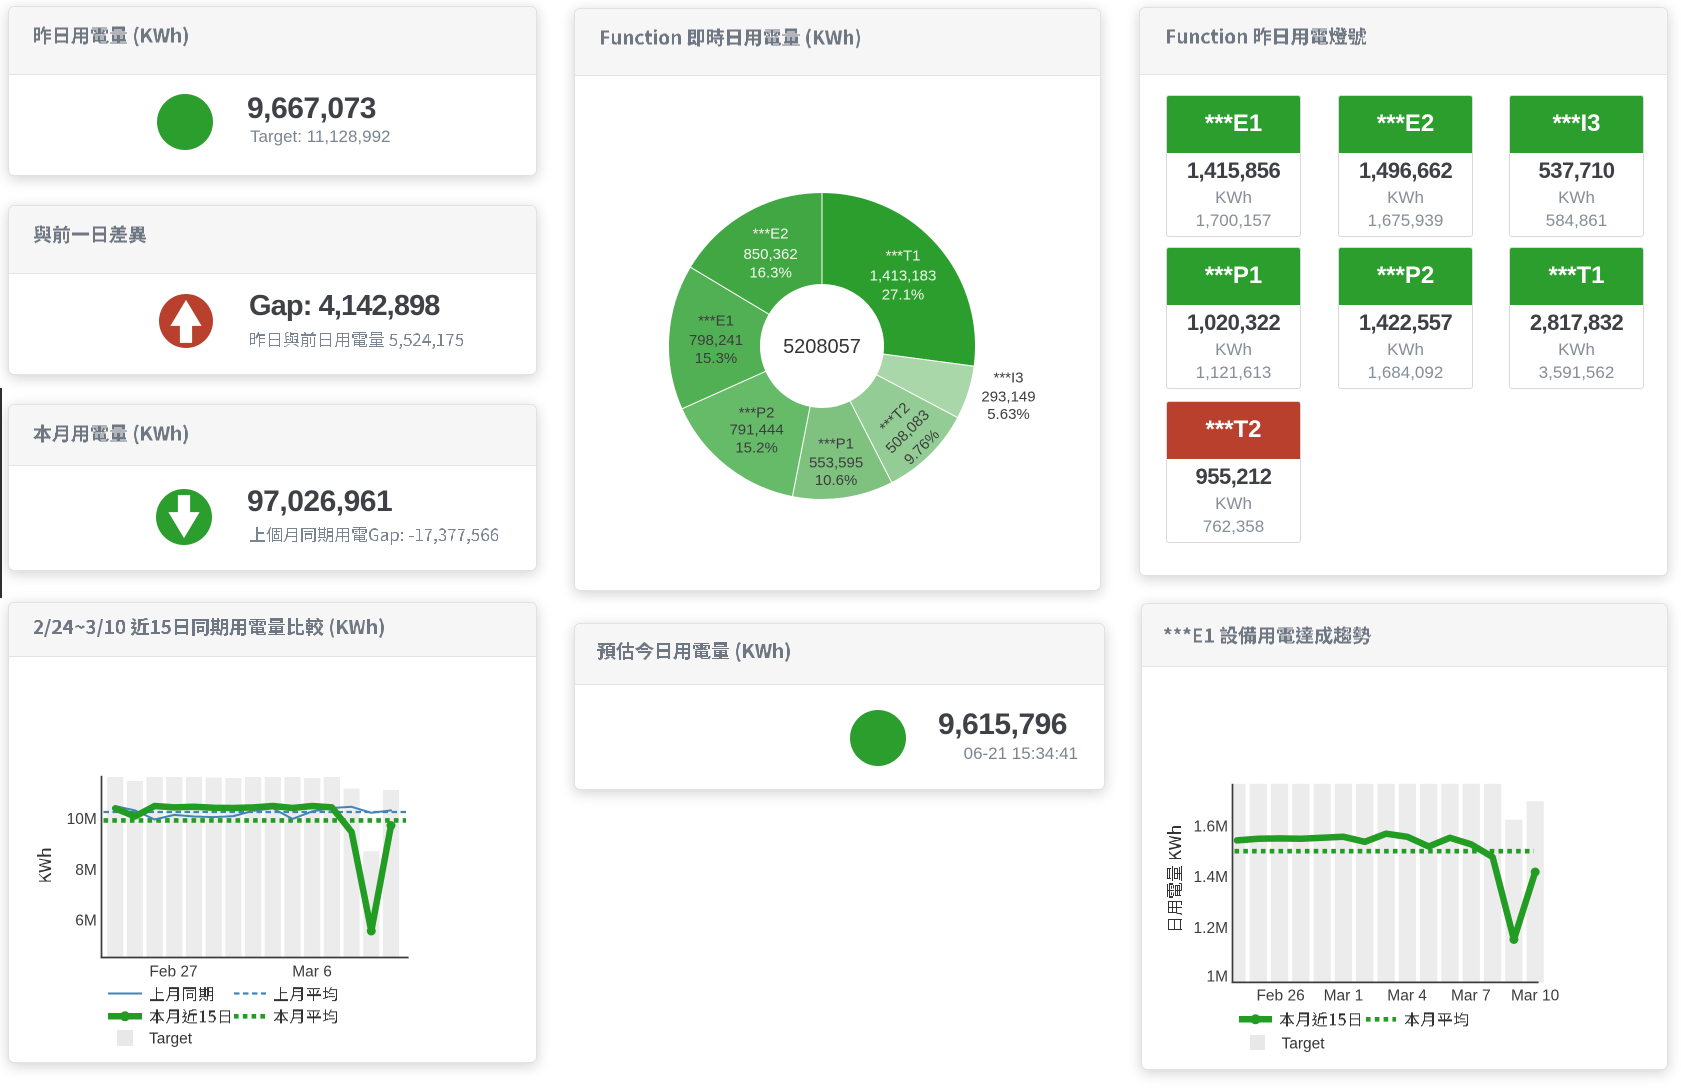 Image resolution: width=1681 pixels, height=1091 pixels. Describe the element at coordinates (1407, 995) in the screenshot. I see `svg-text: Mar 4` at that location.